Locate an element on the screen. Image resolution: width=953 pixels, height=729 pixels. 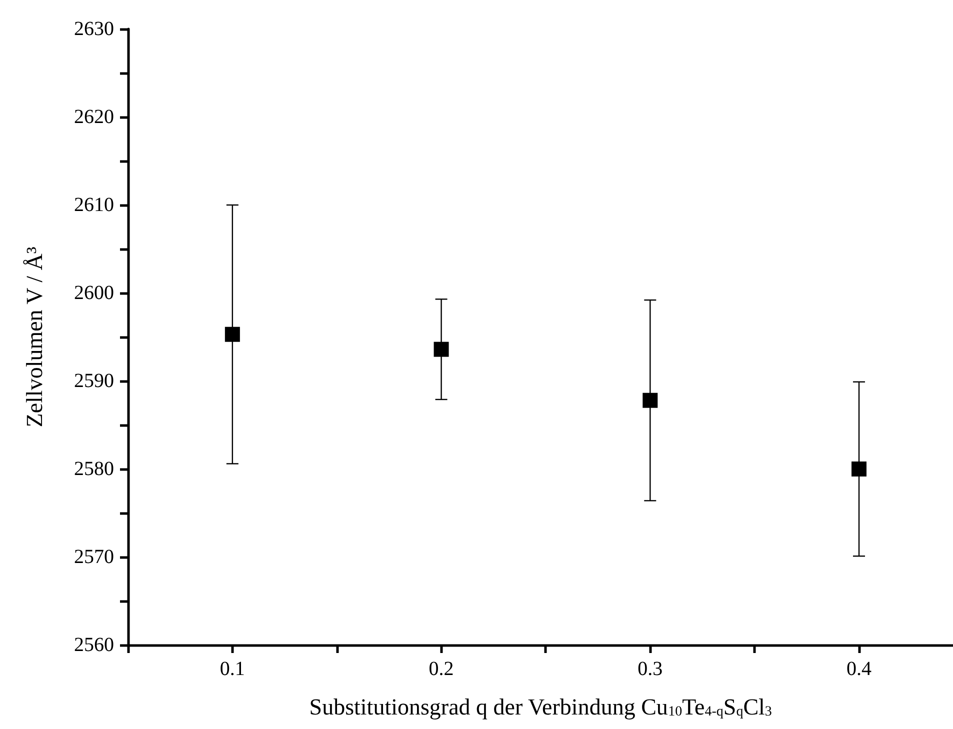
y-tick-label: 2560 is located at coordinates (94, 645).